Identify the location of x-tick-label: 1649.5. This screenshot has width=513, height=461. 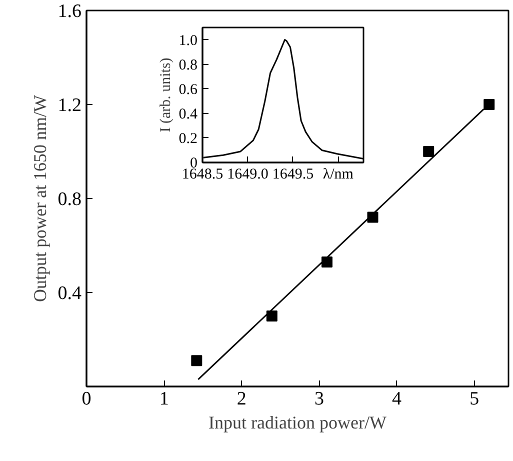
(293, 174).